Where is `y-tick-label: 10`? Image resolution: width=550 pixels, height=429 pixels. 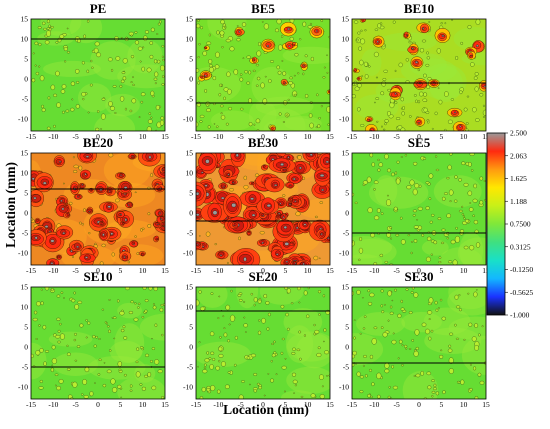 y-tick-label: 10 is located at coordinates (190, 307).